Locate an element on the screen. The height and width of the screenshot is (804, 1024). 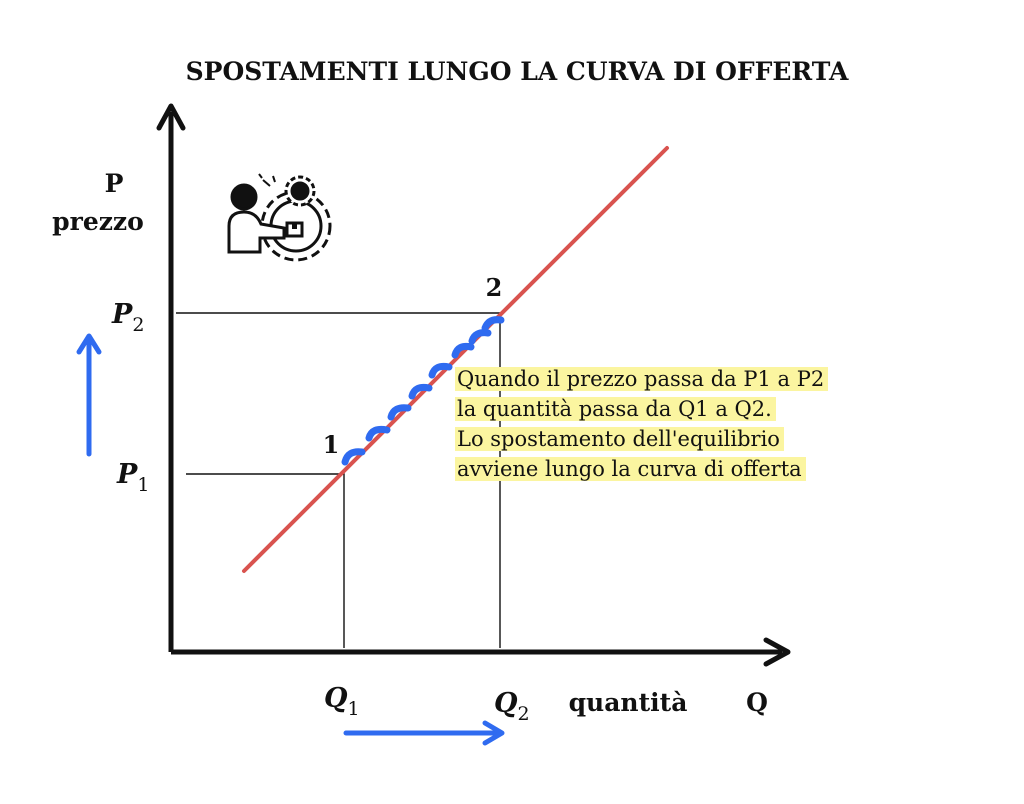
price-label-p2: P2 is located at coordinates (127, 317).